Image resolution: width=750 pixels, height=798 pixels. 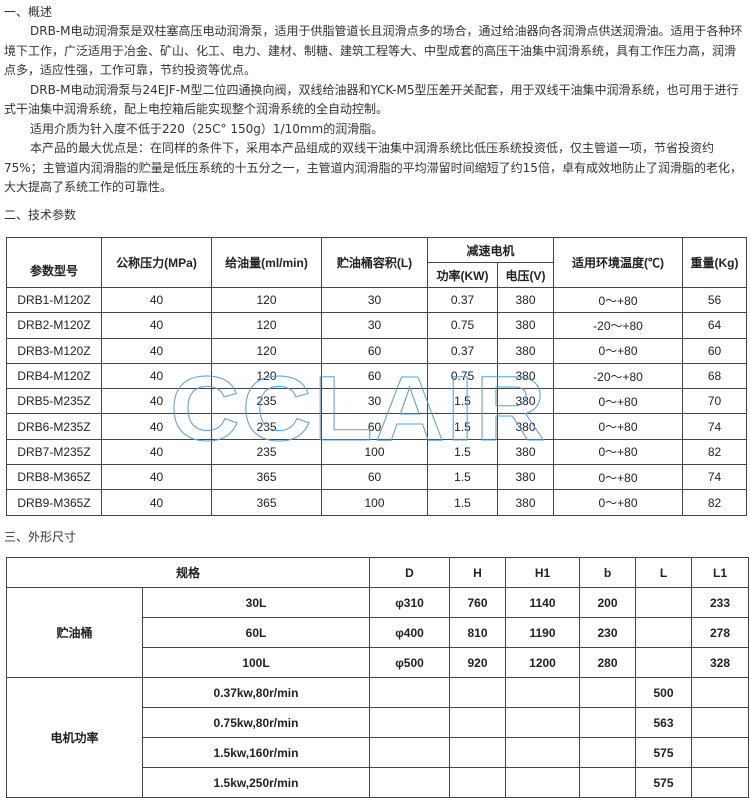 What do you see at coordinates (478, 602) in the screenshot?
I see `table-cell: 760` at bounding box center [478, 602].